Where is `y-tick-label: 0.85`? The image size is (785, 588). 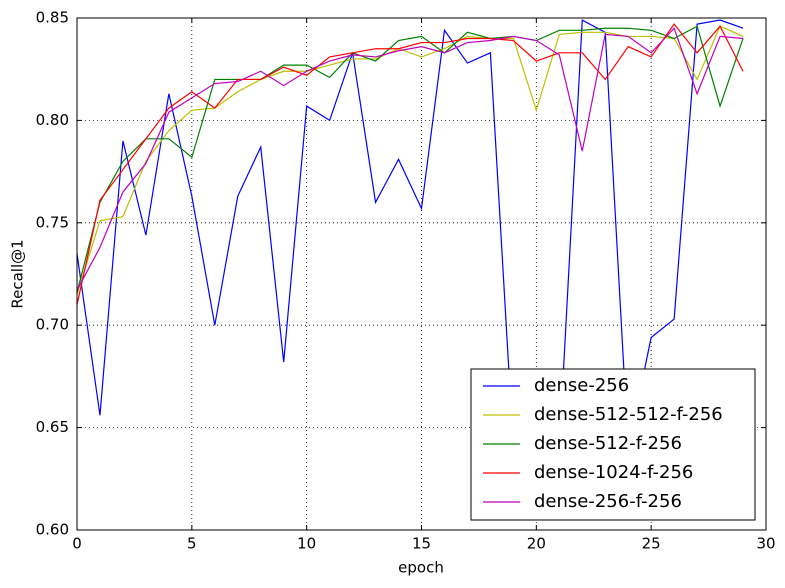 y-tick-label: 0.85 is located at coordinates (52, 18).